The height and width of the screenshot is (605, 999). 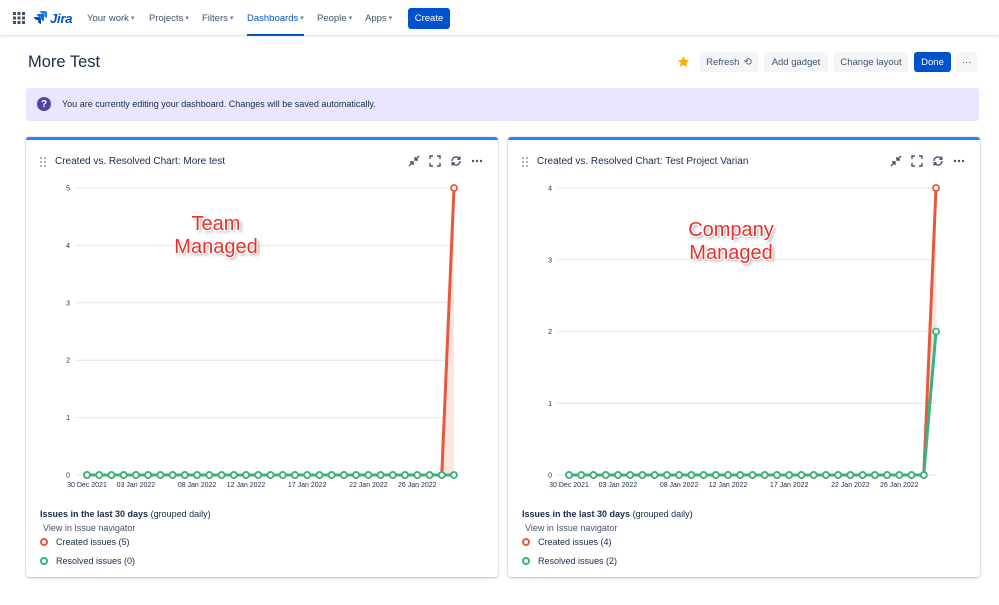 I want to click on refresh-icon: ⟲, so click(x=747, y=62).